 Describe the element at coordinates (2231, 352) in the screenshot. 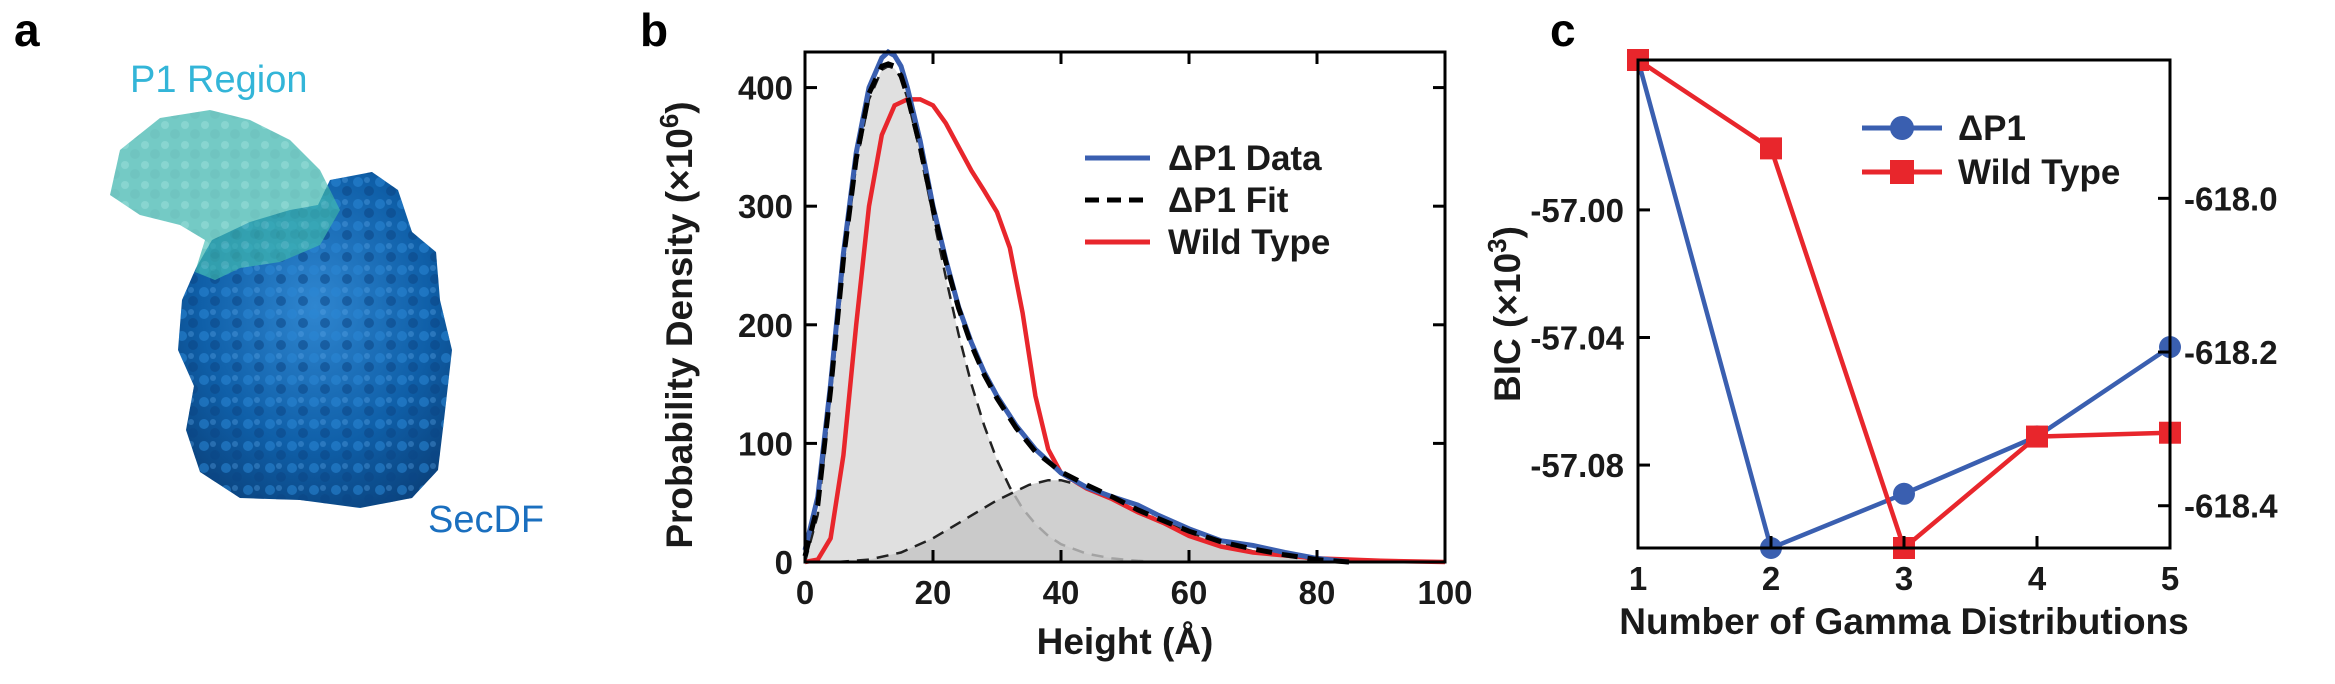

I see `y-tick-label-right: -618.2` at that location.